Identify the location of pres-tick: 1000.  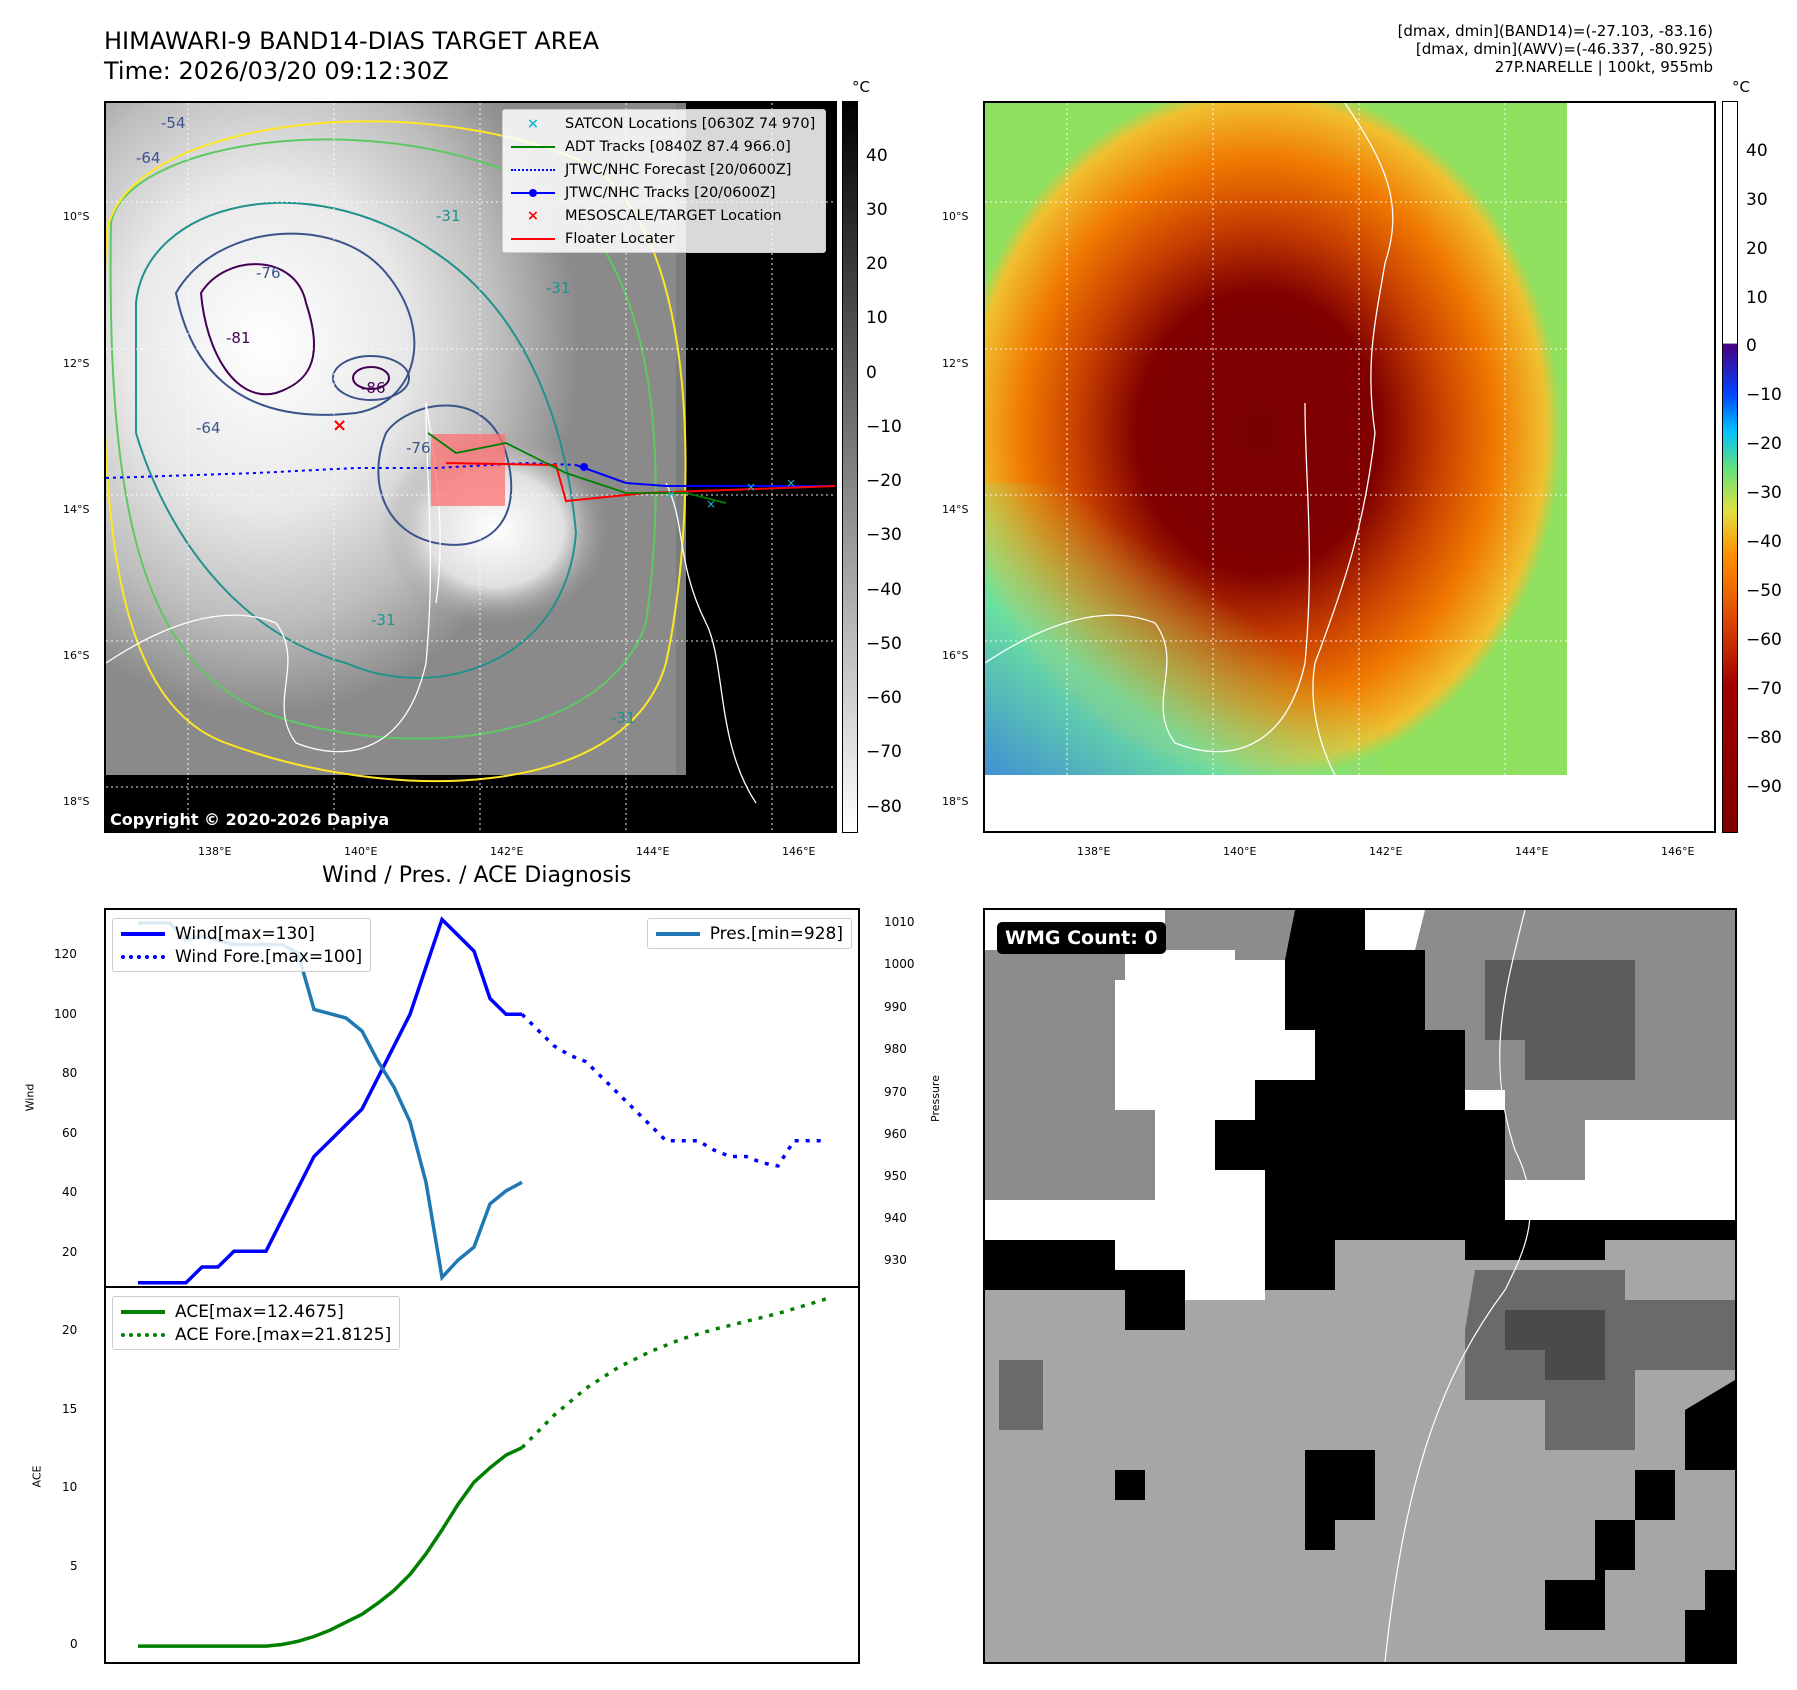
(899, 964).